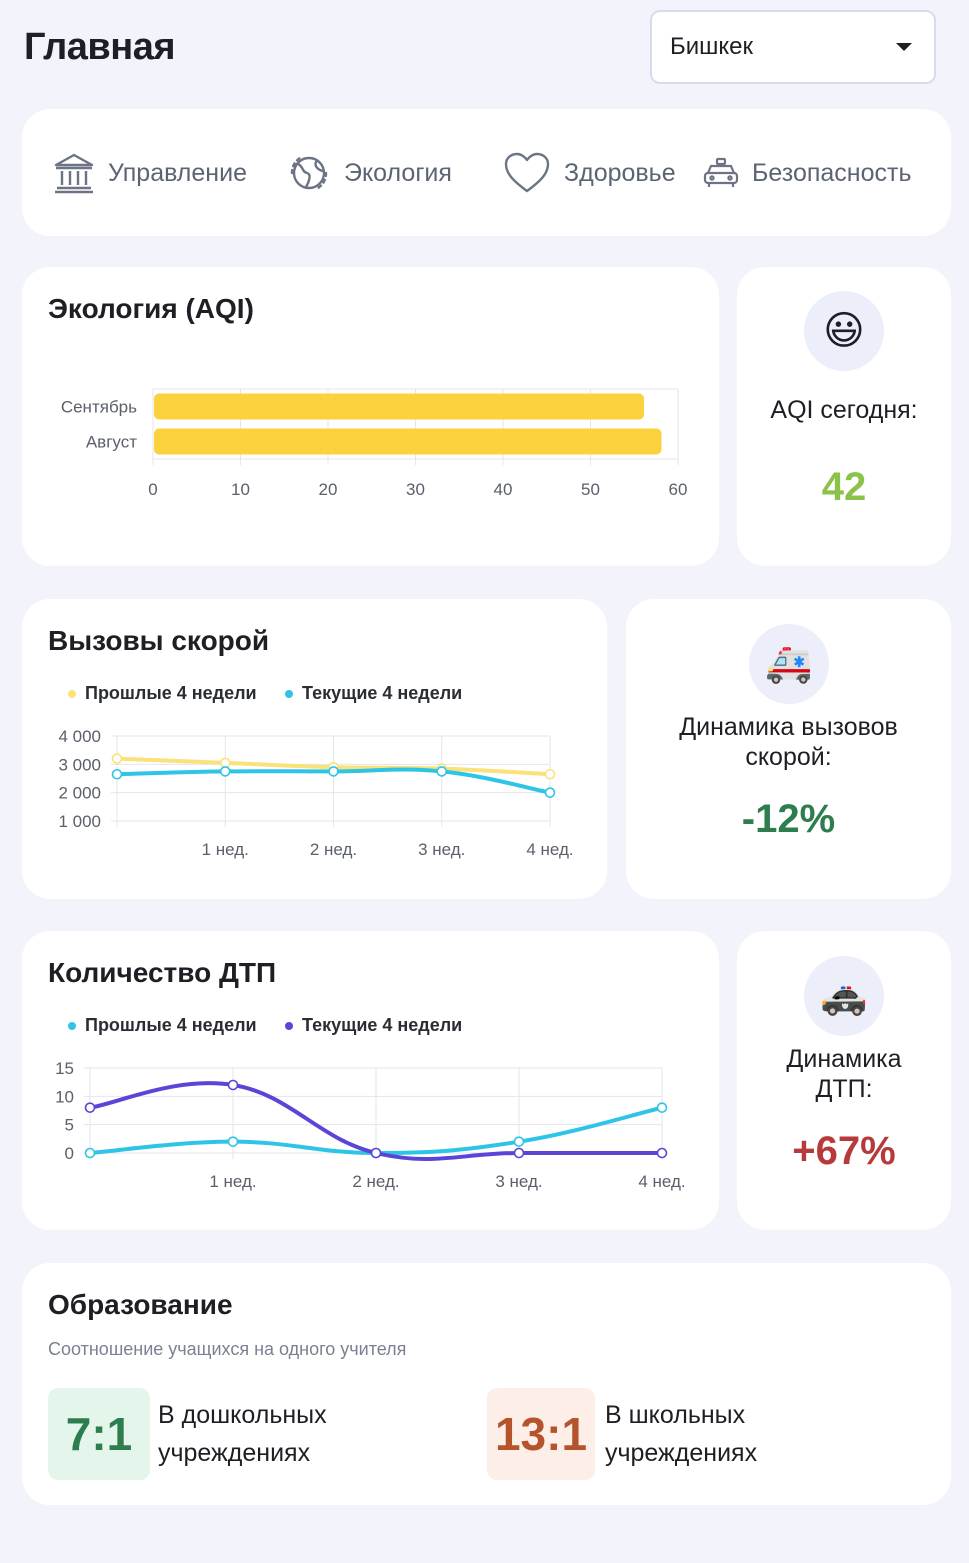 Image resolution: width=969 pixels, height=1563 pixels. I want to click on nav-item-label: Управление, so click(177, 172).